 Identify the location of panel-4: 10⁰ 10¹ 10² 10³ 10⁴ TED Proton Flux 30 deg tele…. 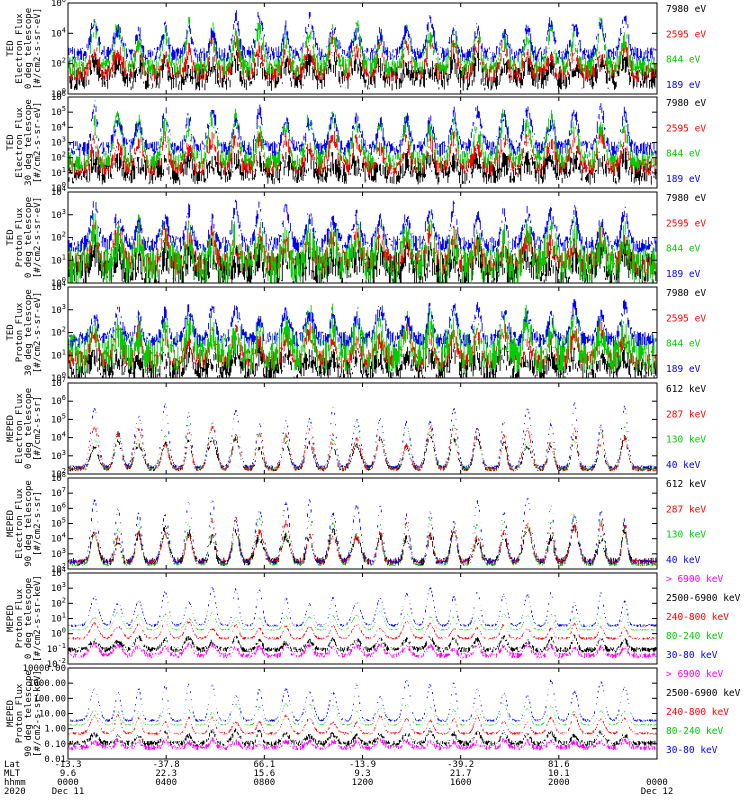
(356, 332).